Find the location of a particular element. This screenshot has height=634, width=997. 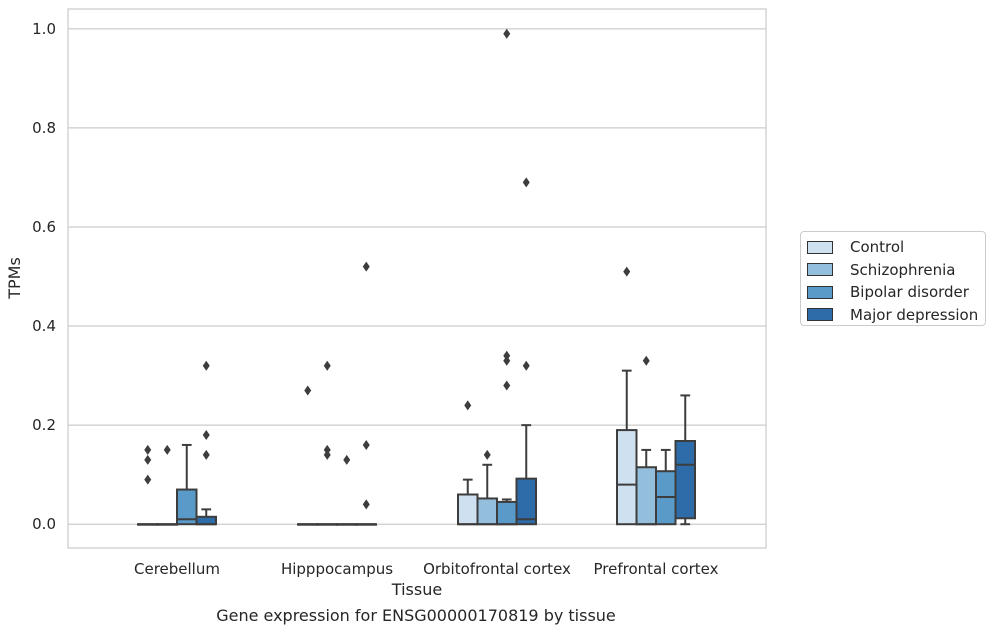

legend-label-schizophrenia: Schizophrenia is located at coordinates (903, 269).